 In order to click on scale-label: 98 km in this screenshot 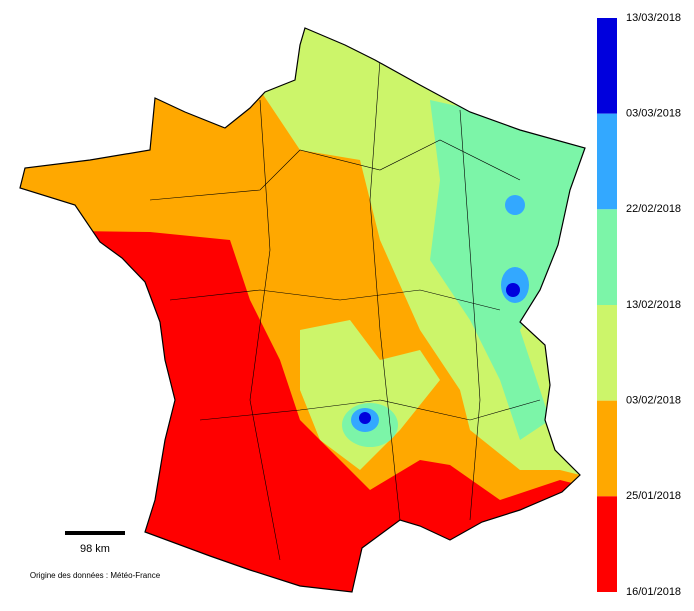, I will do `click(95, 549)`.